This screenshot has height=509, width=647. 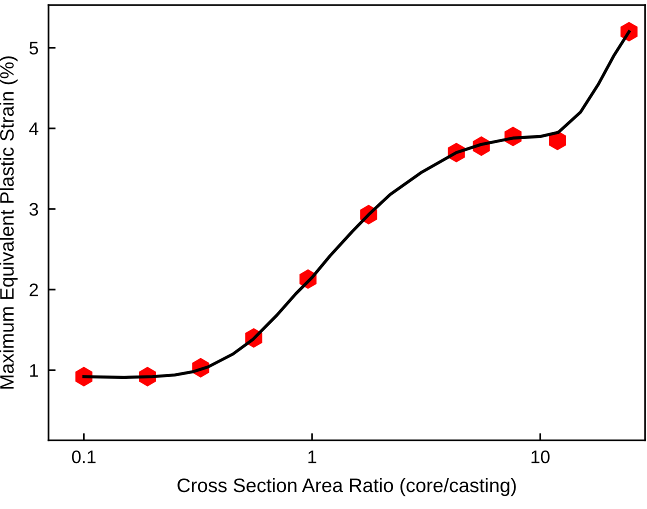 I want to click on y-tick-label: 3, so click(x=33, y=209).